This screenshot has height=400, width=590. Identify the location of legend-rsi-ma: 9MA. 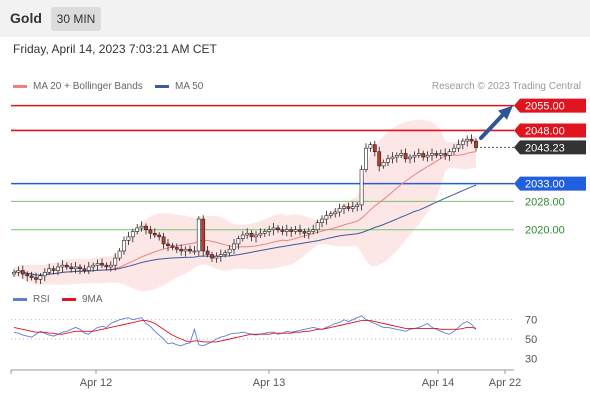
(82, 299).